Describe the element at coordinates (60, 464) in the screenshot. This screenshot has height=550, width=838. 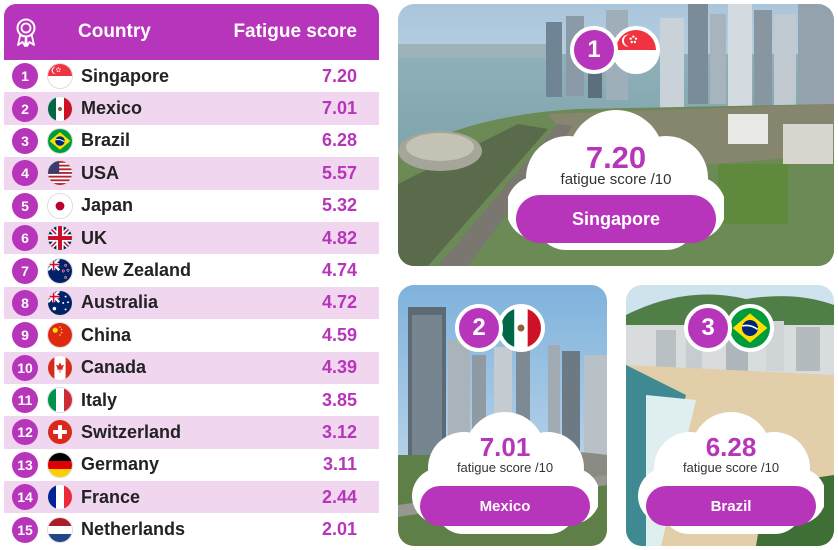
I see `germany-flag-icon` at that location.